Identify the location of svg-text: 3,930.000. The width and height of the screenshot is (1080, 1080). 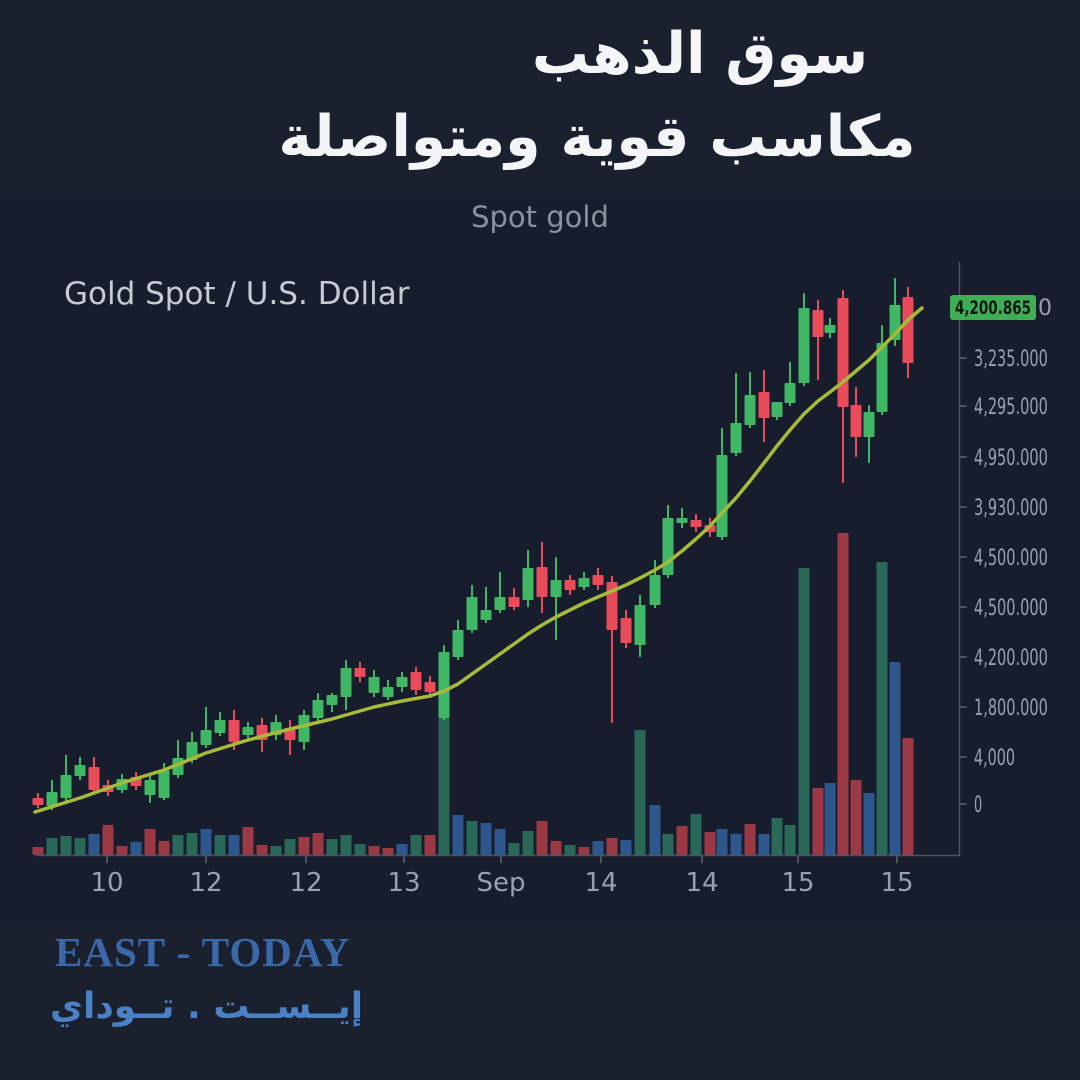
(1011, 508).